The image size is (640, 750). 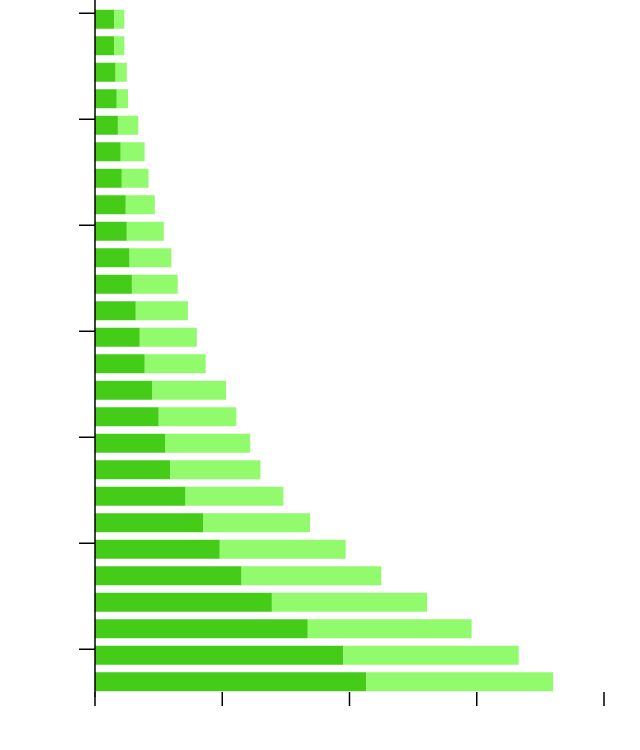 What do you see at coordinates (197, 417) in the screenshot?
I see `bar-series2-row11` at bounding box center [197, 417].